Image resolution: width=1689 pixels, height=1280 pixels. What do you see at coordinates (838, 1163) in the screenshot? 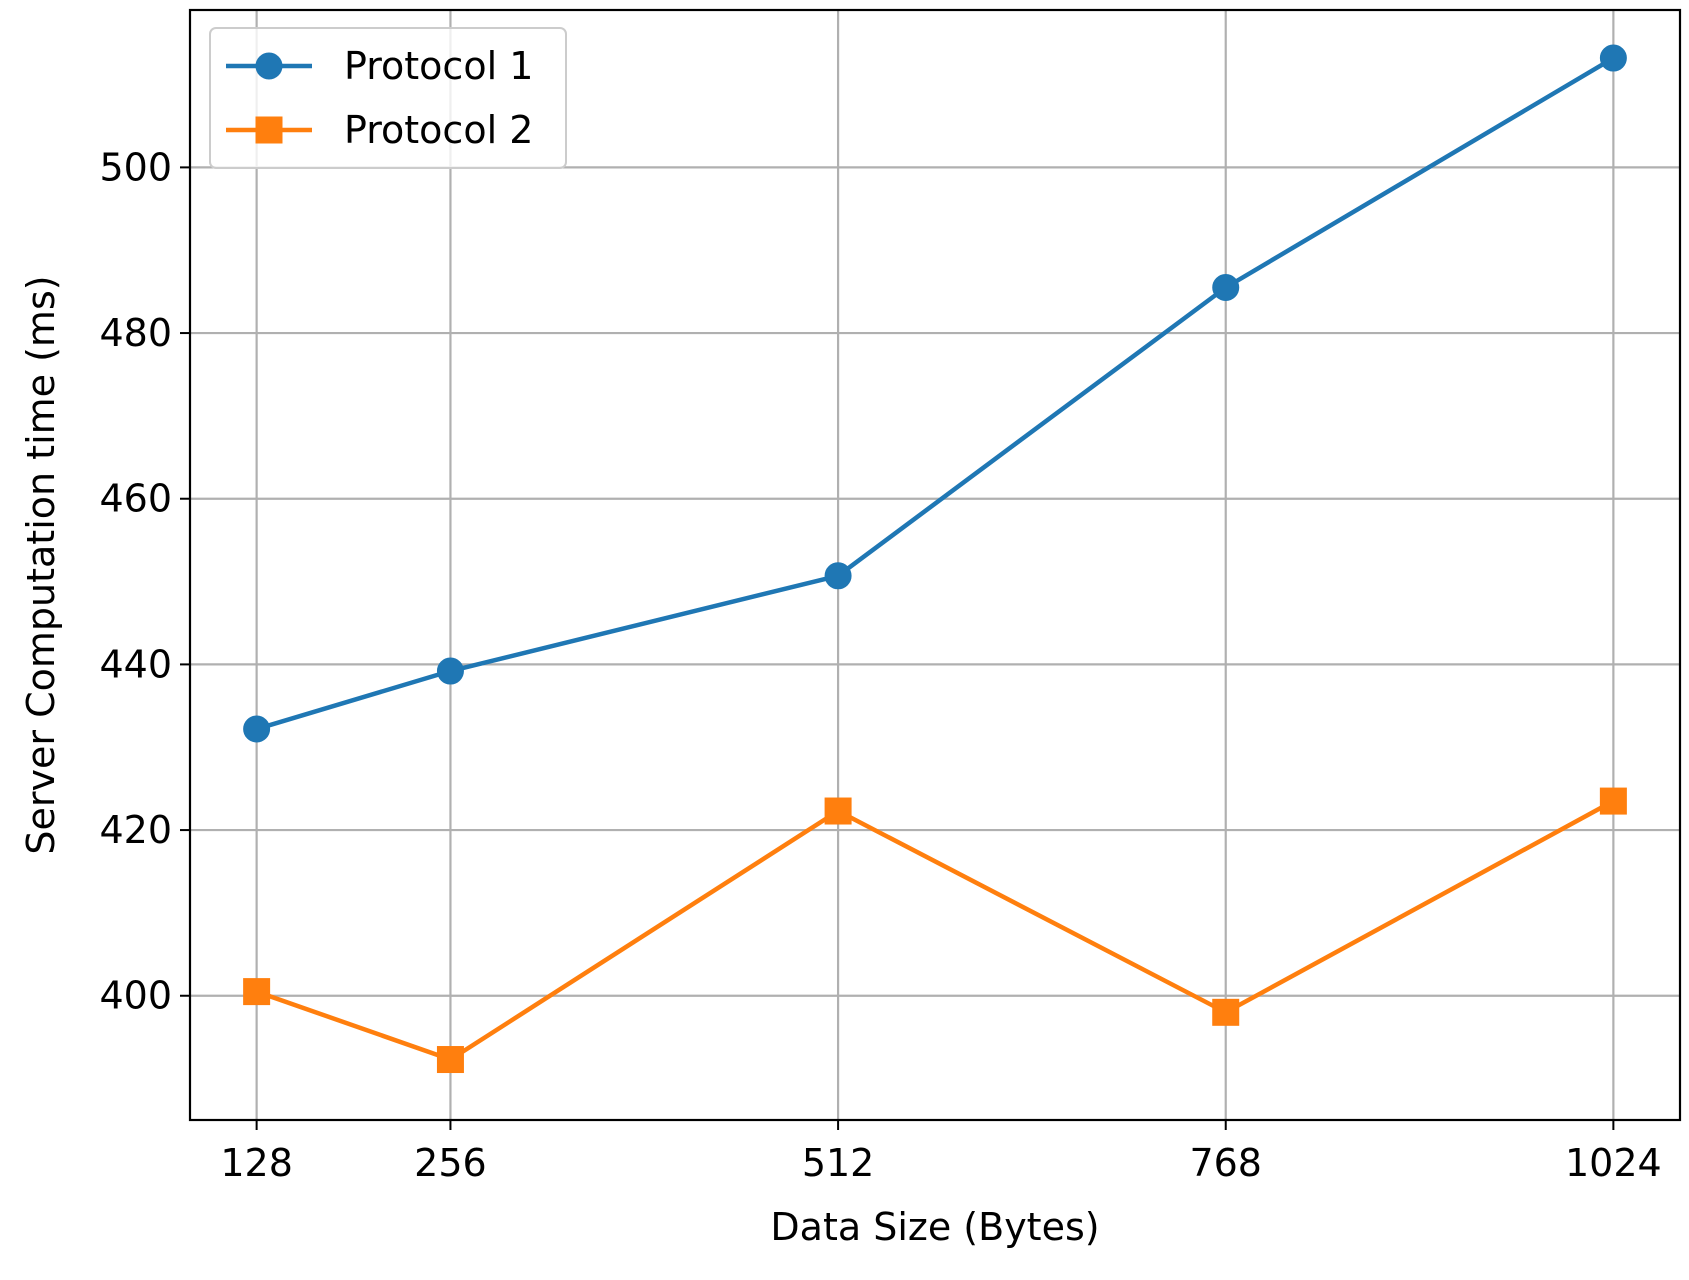
I see `x-tick-label: 512` at bounding box center [838, 1163].